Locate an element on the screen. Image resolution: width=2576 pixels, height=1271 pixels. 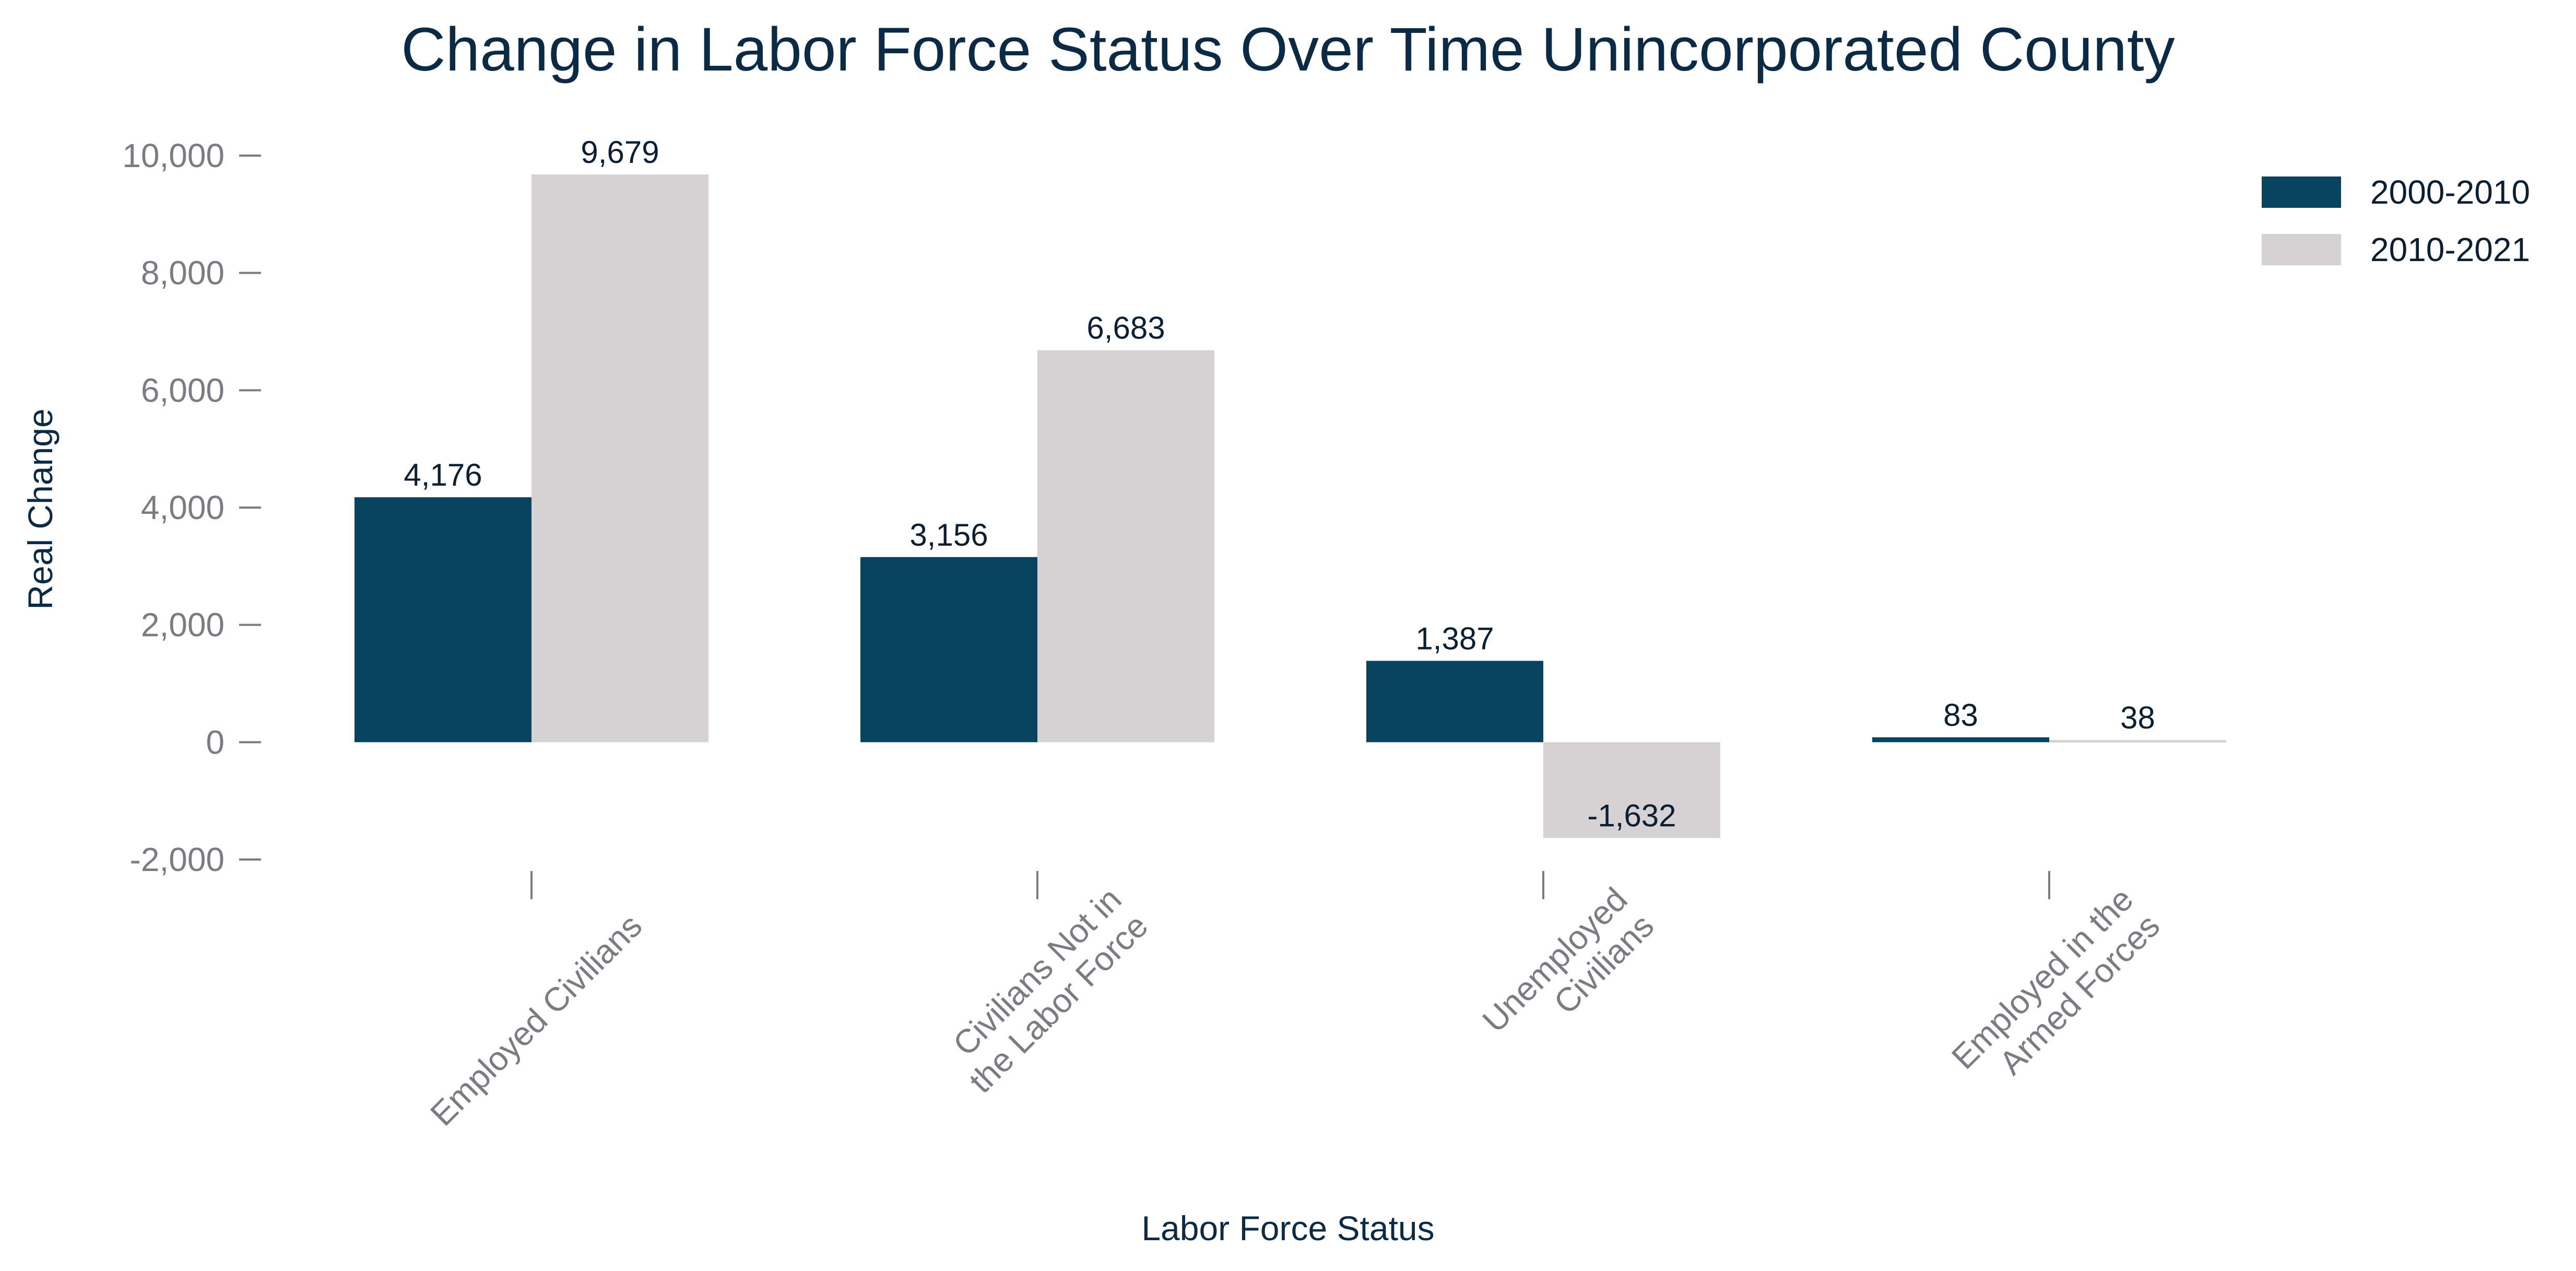
x-axis-title: Labor Force Status is located at coordinates (1287, 1228).